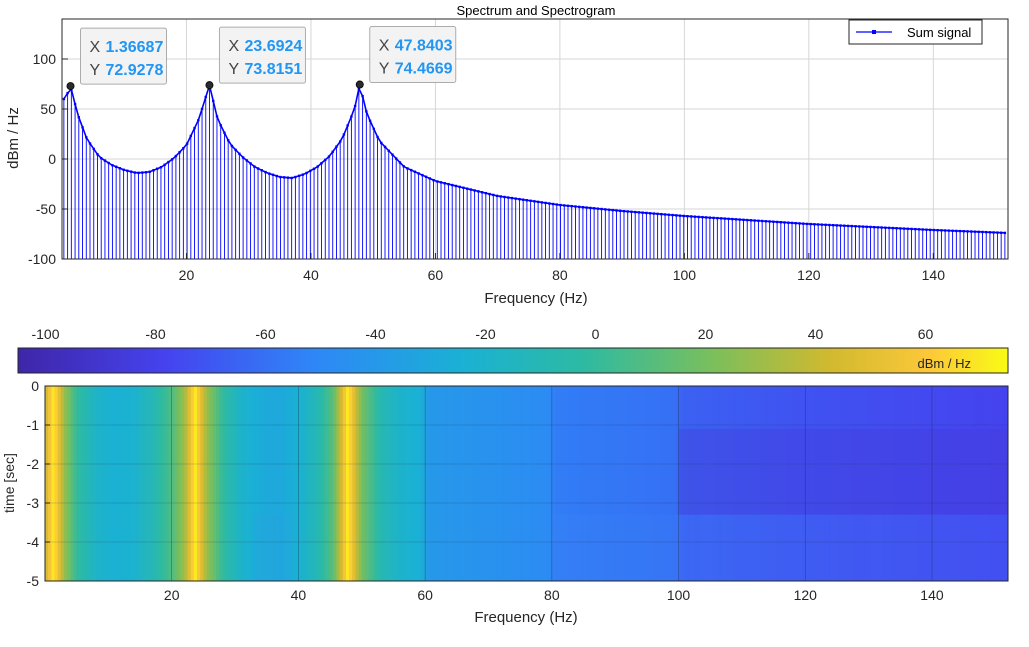  What do you see at coordinates (944, 363) in the screenshot?
I see `colorbar-label: dBm / Hz` at bounding box center [944, 363].